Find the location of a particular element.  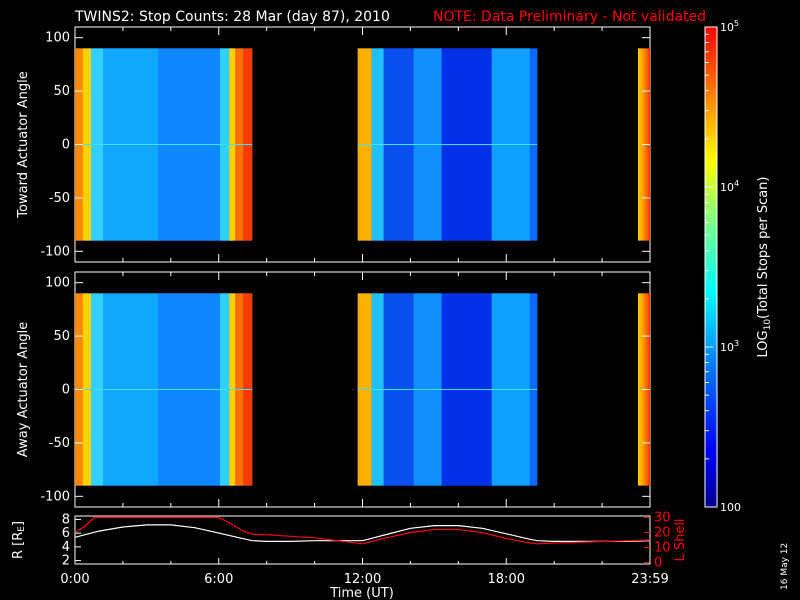

time-x-ticks is located at coordinates (362, 561).